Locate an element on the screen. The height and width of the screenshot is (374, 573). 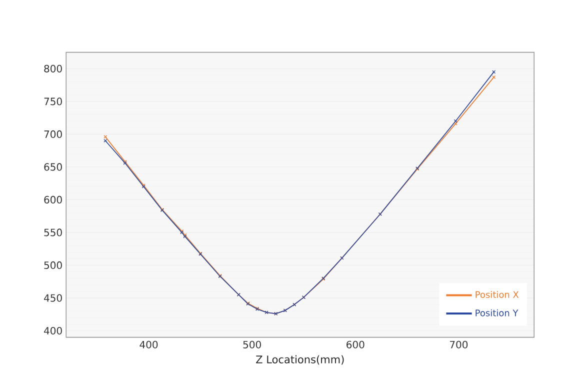
point is located at coordinates (456, 121).